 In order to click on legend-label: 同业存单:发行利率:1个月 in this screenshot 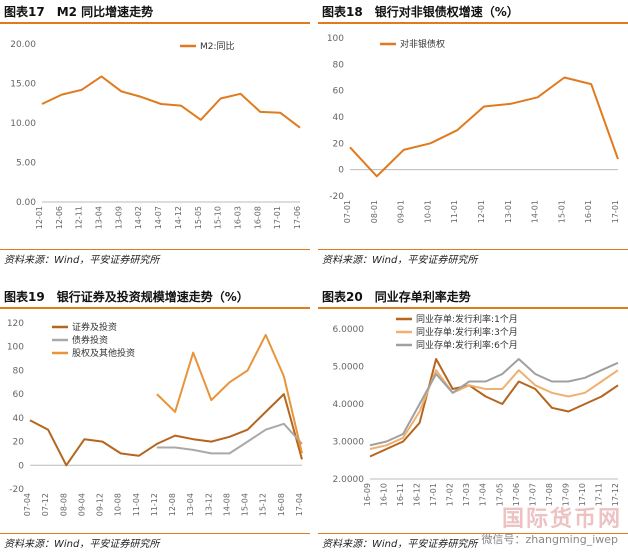, I will do `click(467, 319)`.